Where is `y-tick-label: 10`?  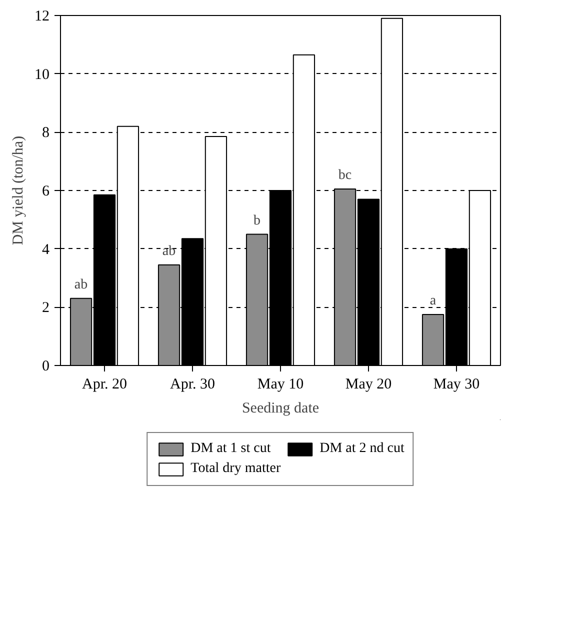
y-tick-label: 10 is located at coordinates (42, 74).